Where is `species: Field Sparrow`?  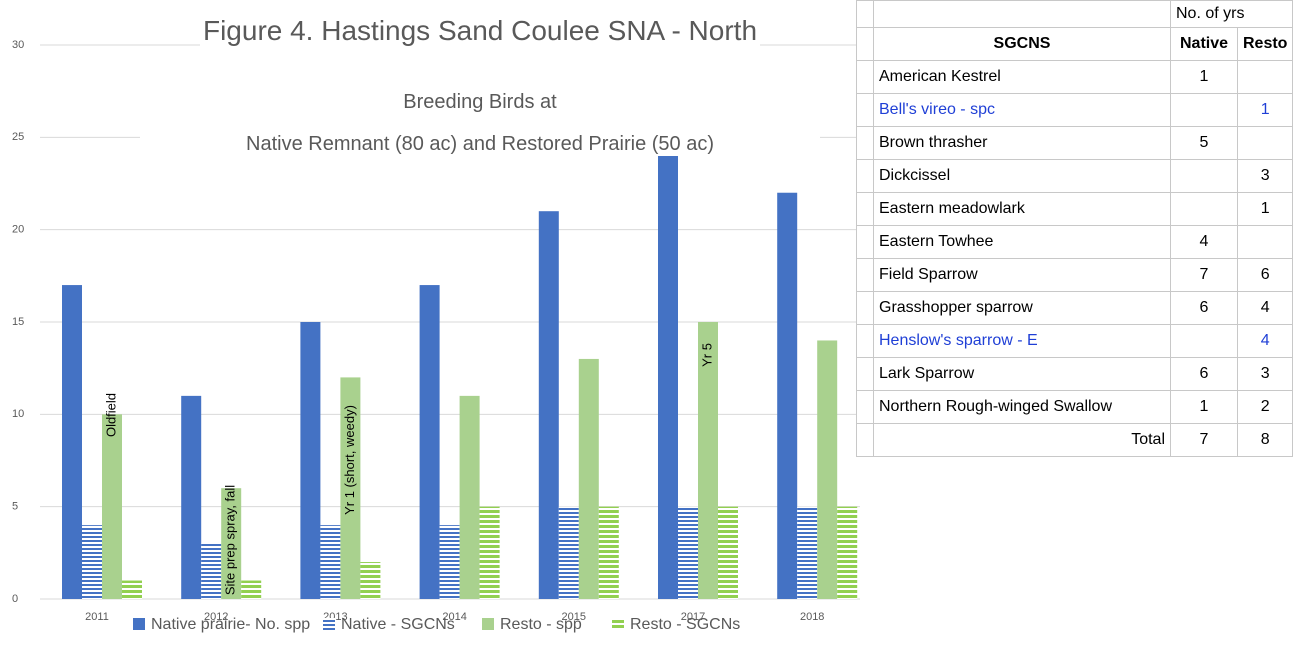
species: Field Sparrow is located at coordinates (1022, 275).